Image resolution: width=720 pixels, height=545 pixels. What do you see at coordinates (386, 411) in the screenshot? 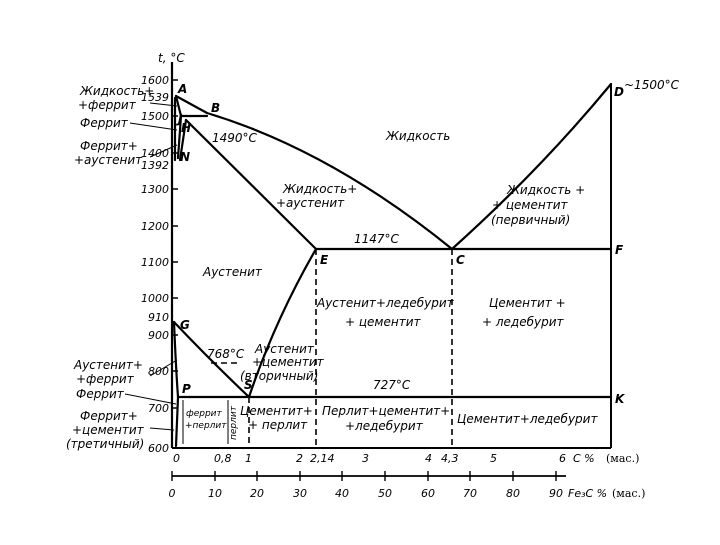
I see `region-pearlite-cementite-ledeburite: Перлит+цементит+` at bounding box center [386, 411].